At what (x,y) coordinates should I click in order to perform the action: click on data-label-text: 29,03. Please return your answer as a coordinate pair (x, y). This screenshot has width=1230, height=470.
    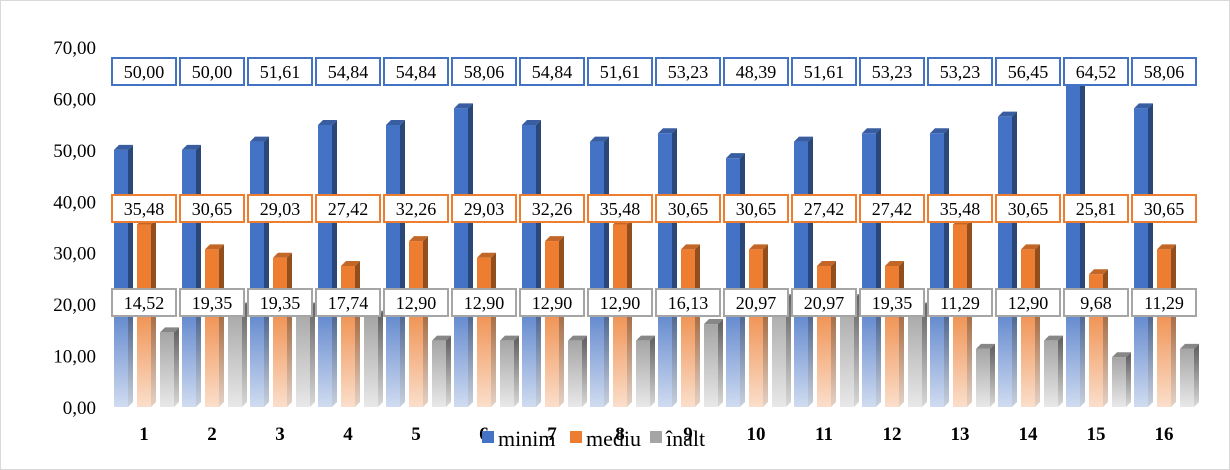
    Looking at the image, I should click on (280, 209).